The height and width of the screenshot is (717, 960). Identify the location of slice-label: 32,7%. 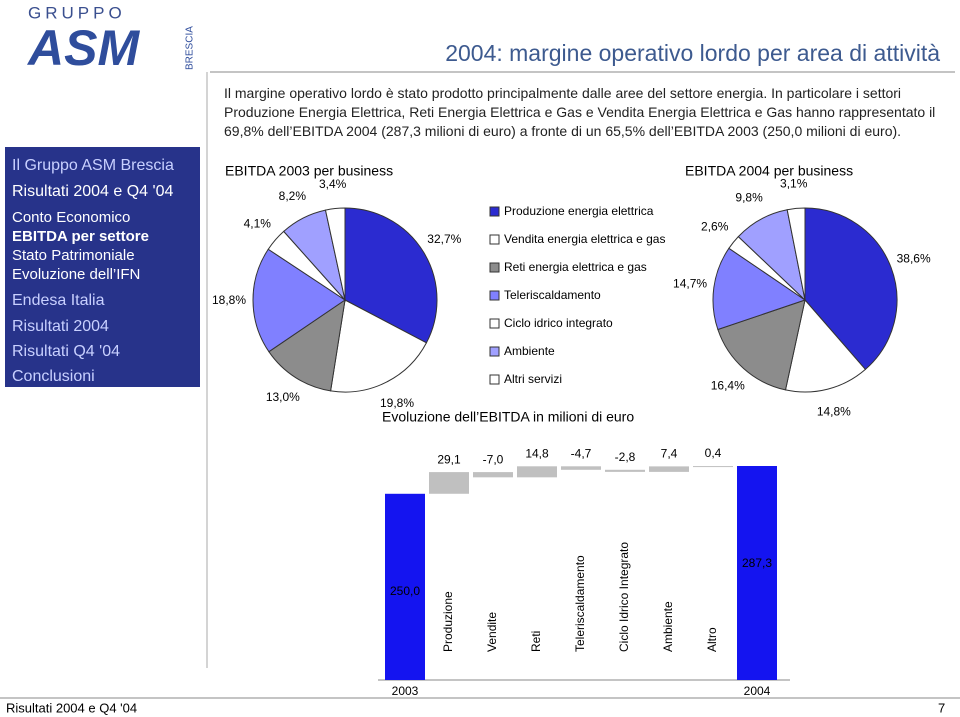
(444, 239).